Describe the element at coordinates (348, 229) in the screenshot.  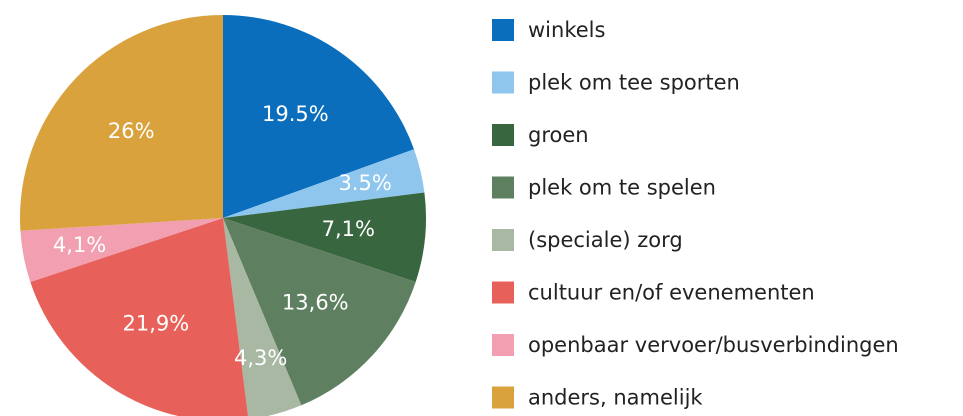
I see `data-label: 7,1%` at that location.